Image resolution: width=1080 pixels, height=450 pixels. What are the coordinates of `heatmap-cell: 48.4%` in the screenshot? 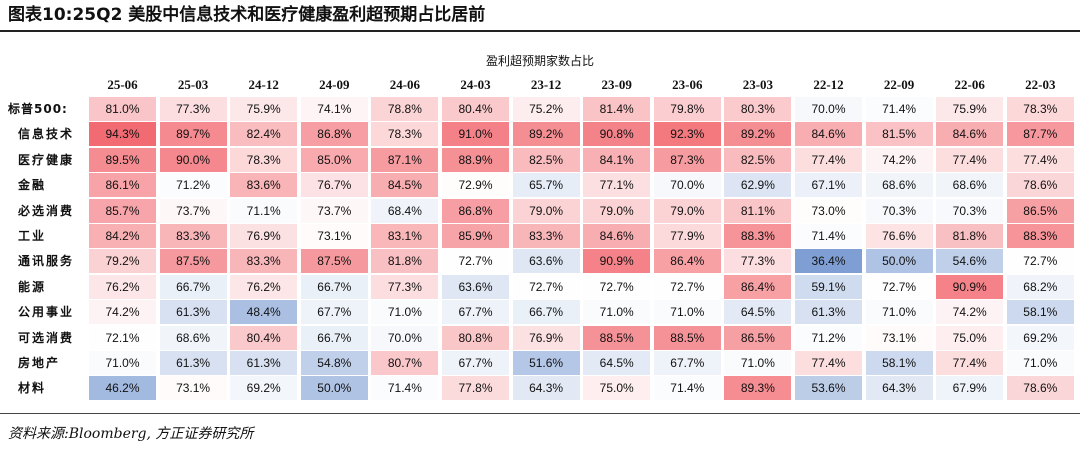 It's located at (264, 312).